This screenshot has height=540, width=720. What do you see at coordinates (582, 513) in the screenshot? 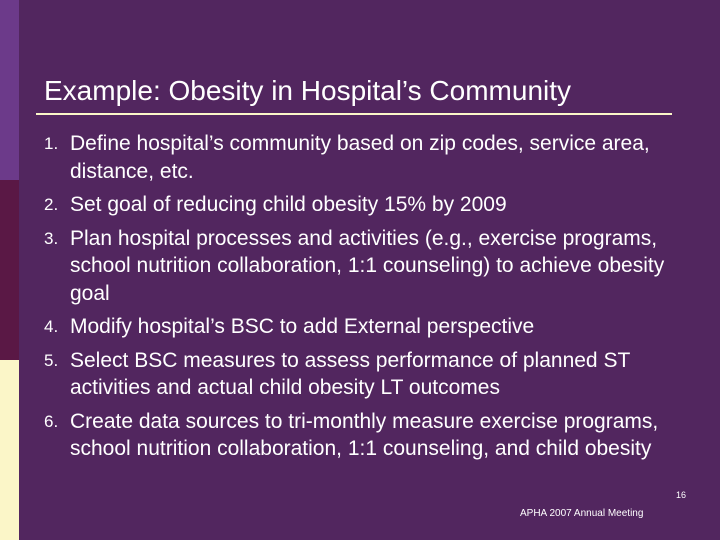
I see `footer-text: APHA 2007 Annual Meeting` at bounding box center [582, 513].